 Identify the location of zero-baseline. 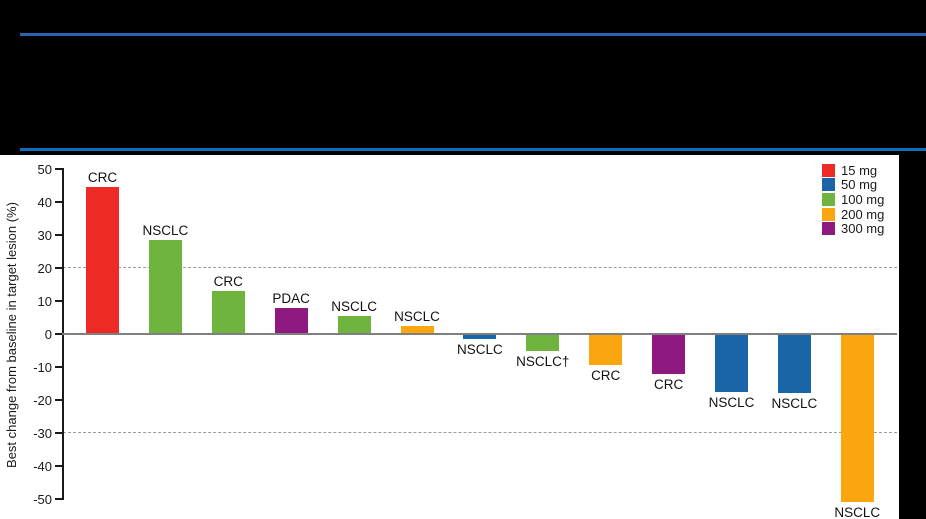
(479, 334).